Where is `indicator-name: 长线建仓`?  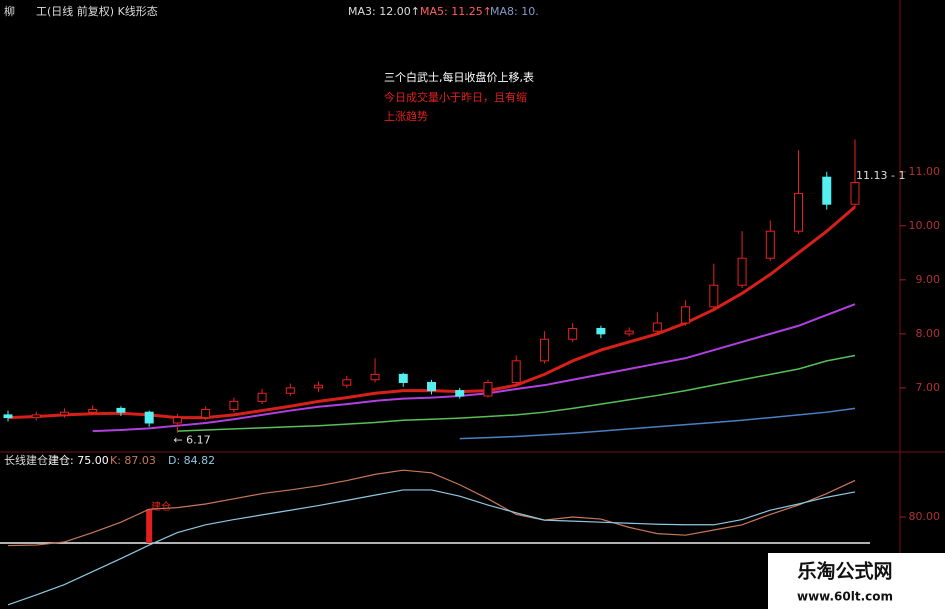 indicator-name: 长线建仓 is located at coordinates (26, 460).